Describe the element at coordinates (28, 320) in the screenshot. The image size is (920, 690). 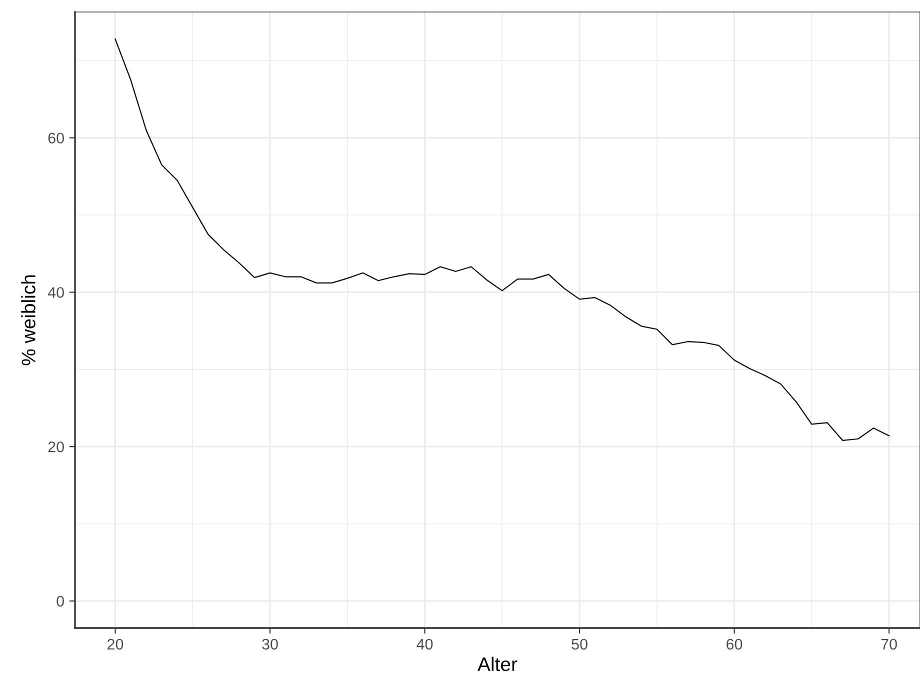
I see `y-axis-title: % weiblich` at that location.